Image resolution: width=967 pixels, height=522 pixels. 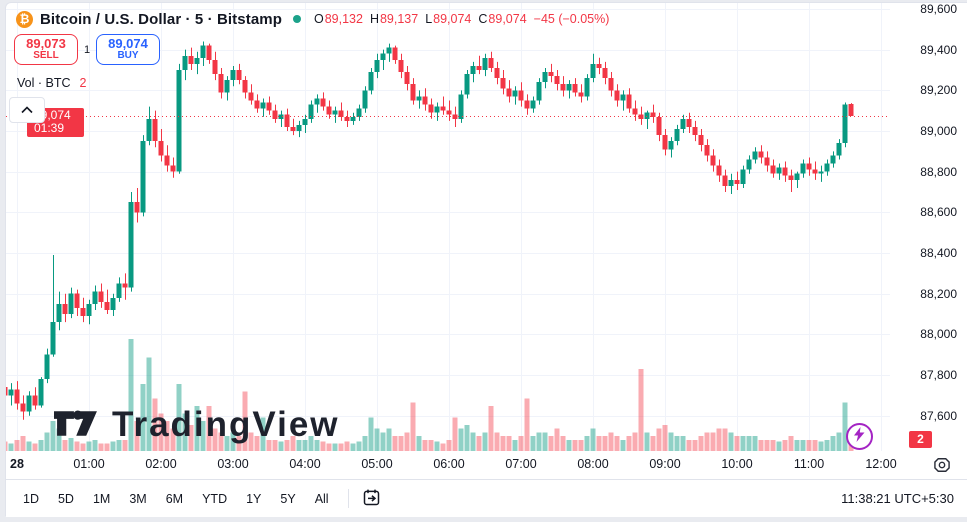 What do you see at coordinates (128, 56) in the screenshot?
I see `buy-label: BUY` at bounding box center [128, 56].